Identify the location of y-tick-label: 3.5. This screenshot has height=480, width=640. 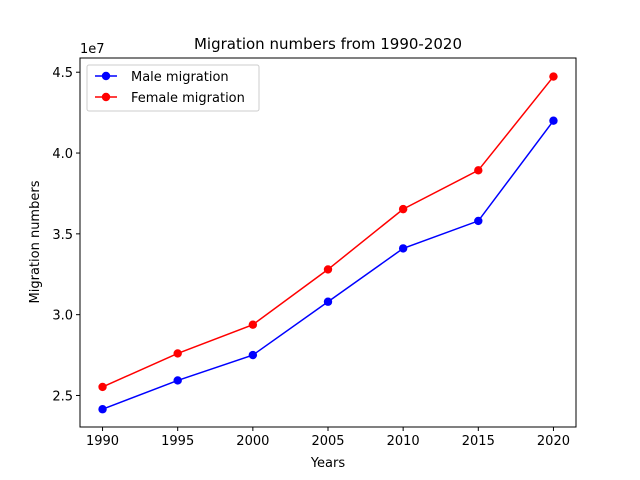
(62, 235).